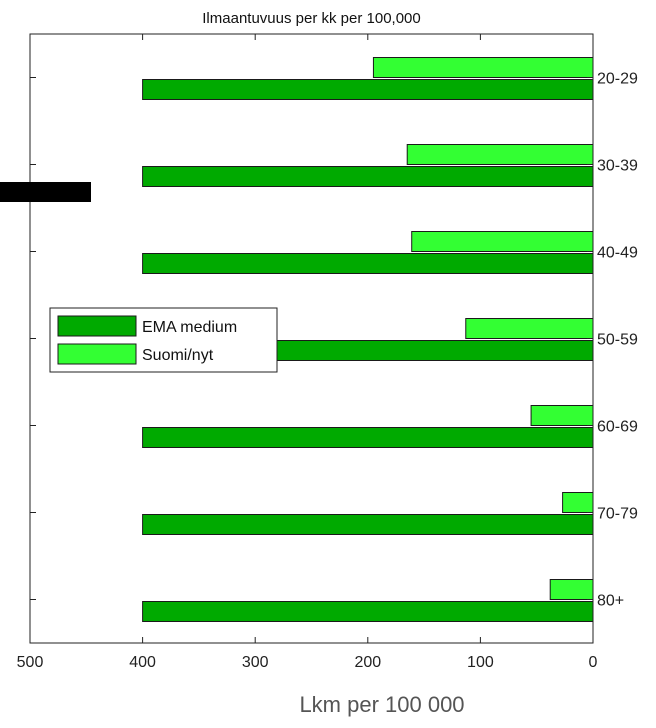 The height and width of the screenshot is (728, 656). What do you see at coordinates (178, 355) in the screenshot?
I see `legend-label-suomi-nyt: Suomi/nyt` at bounding box center [178, 355].